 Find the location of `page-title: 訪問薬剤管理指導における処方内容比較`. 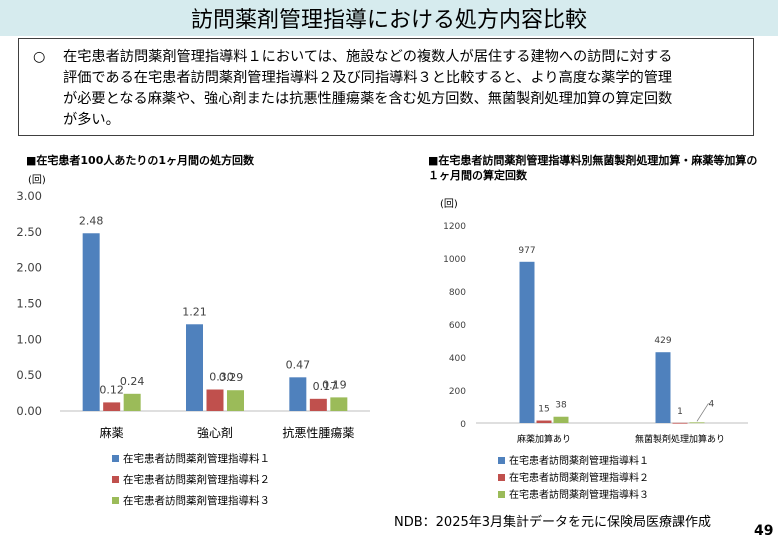

page-title: 訪問薬剤管理指導における処方内容比較 is located at coordinates (389, 18).